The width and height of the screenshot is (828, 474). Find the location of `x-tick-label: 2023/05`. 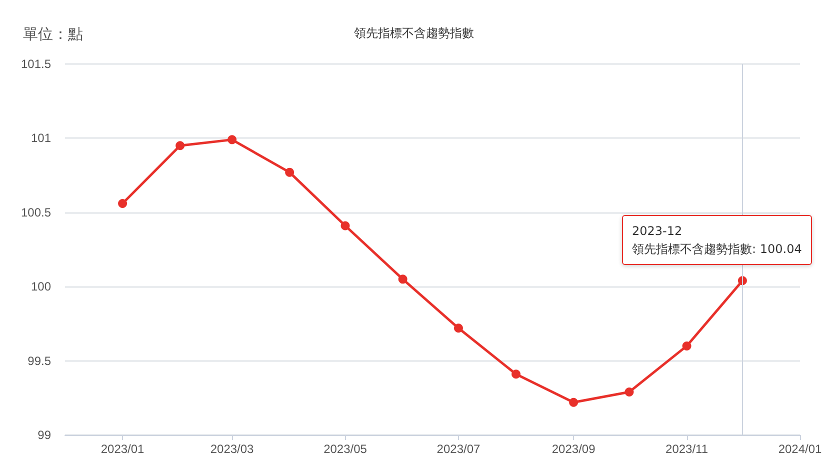

x-tick-label: 2023/05 is located at coordinates (346, 449).